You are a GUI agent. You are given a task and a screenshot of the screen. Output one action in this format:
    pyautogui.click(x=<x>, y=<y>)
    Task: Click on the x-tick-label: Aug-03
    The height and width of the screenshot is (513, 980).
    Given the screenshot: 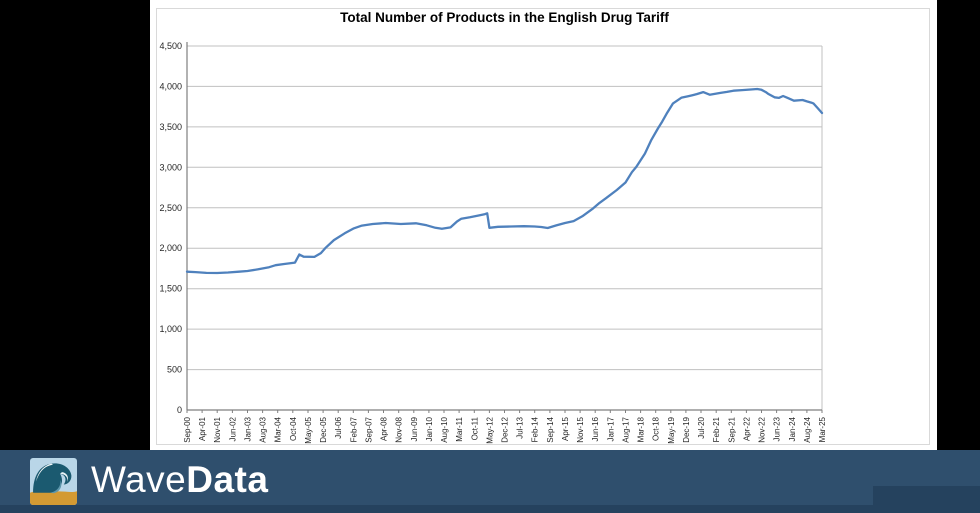 What is the action you would take?
    pyautogui.click(x=263, y=429)
    